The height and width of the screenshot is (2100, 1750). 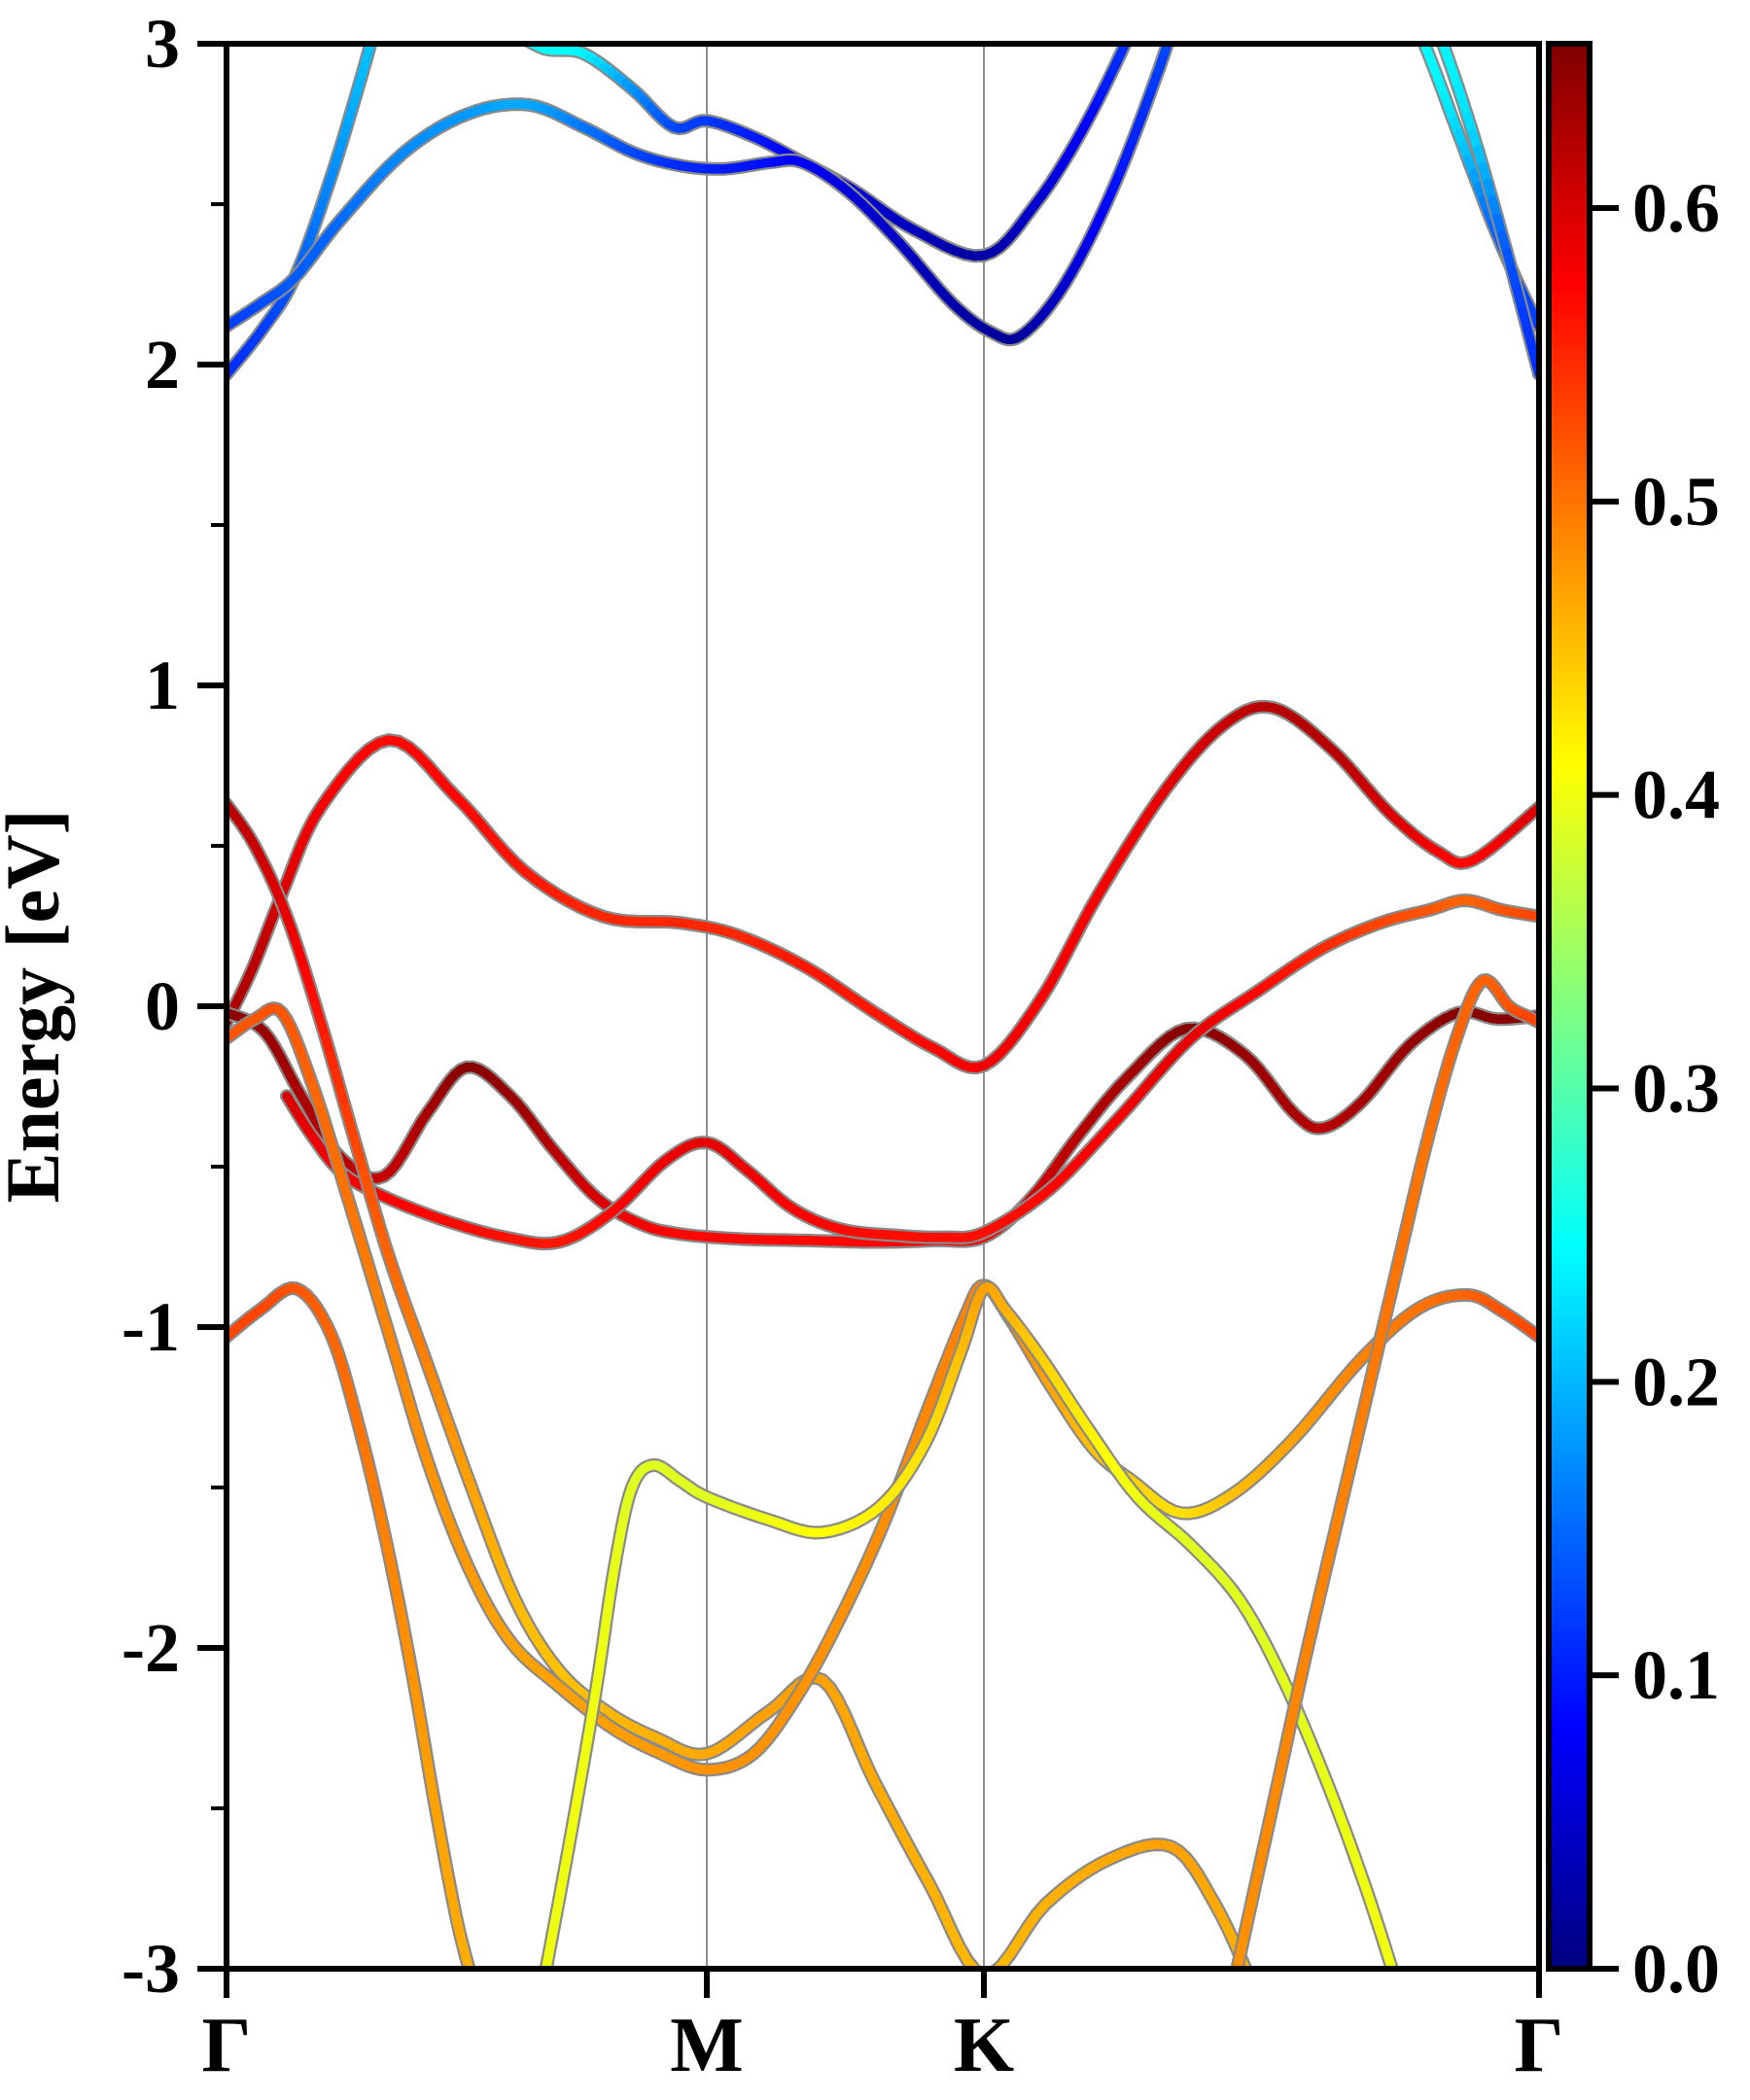 What do you see at coordinates (351, 1624) in the screenshot?
I see `band-left-bump-plunge` at bounding box center [351, 1624].